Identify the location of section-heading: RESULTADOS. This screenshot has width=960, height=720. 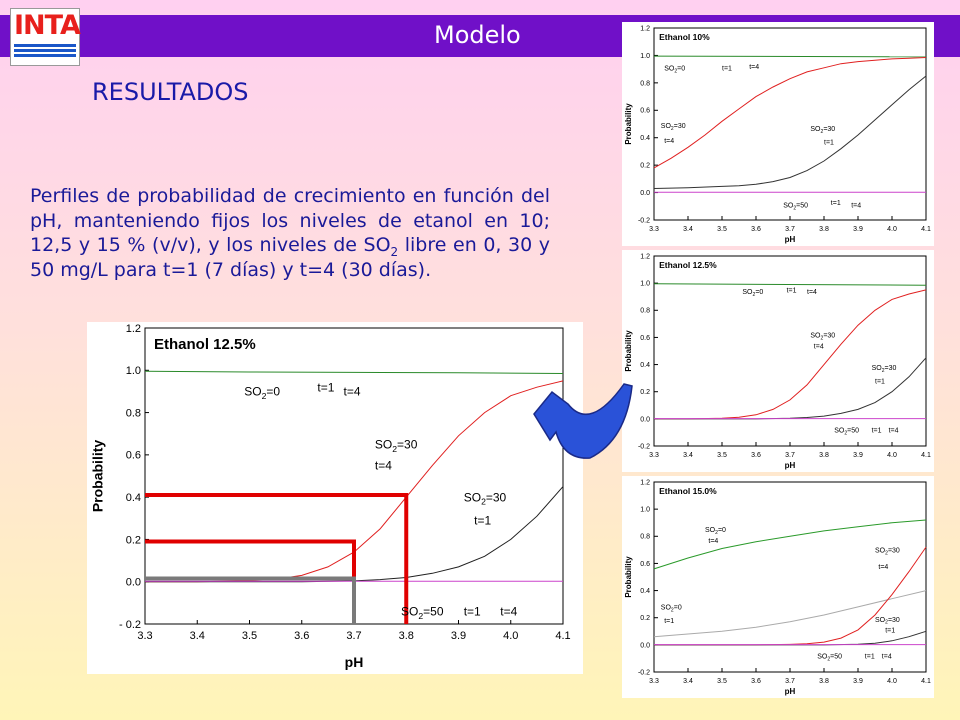
(170, 92).